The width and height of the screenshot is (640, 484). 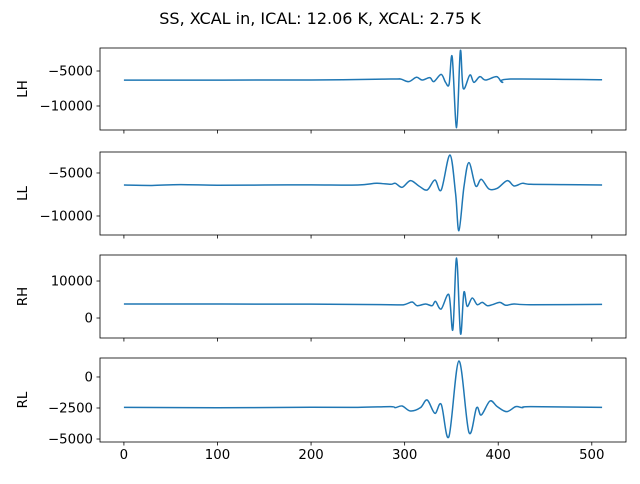 I want to click on chart-title: SS, XCAL in, ICAL: 12.06 K, XCAL: 2.75 K, so click(x=320, y=18).